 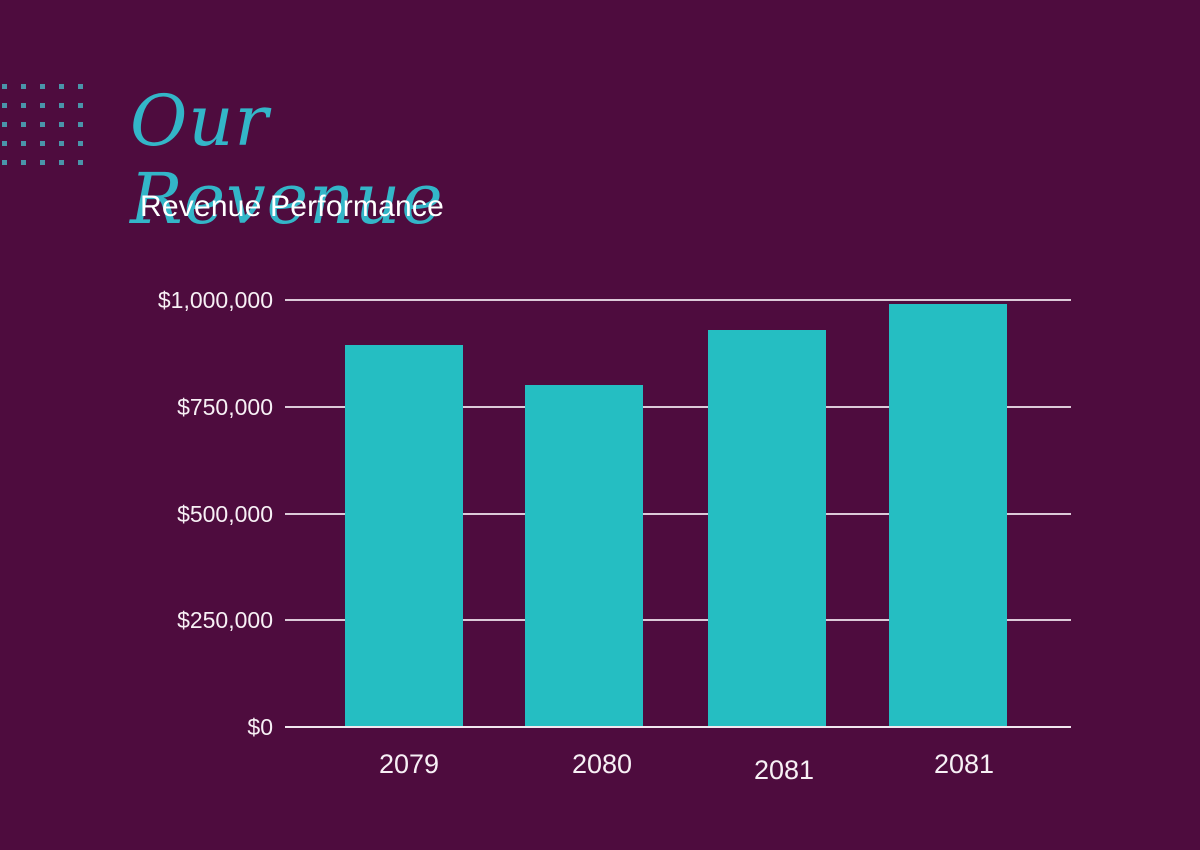 I want to click on y-axis-tick-label: $250,000, so click(x=225, y=620).